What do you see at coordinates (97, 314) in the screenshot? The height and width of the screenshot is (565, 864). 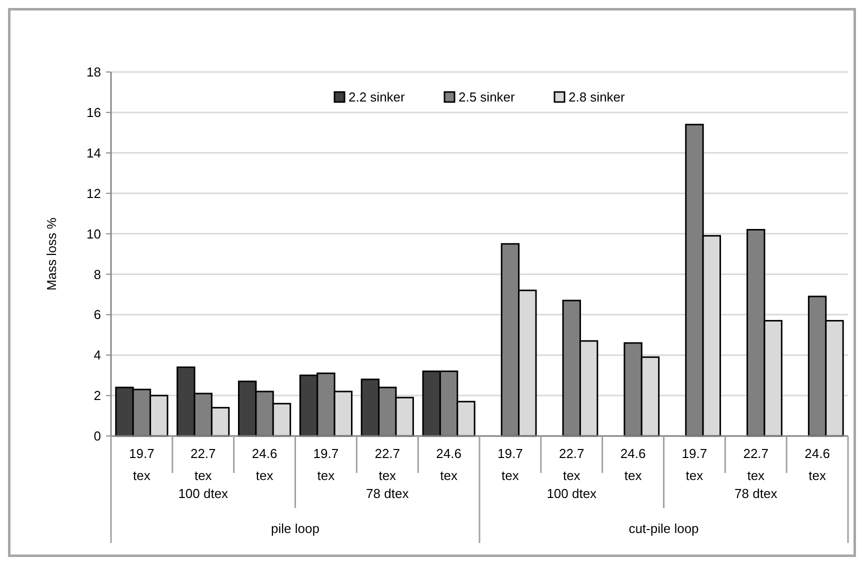 I see `y-tick-label: 6` at bounding box center [97, 314].